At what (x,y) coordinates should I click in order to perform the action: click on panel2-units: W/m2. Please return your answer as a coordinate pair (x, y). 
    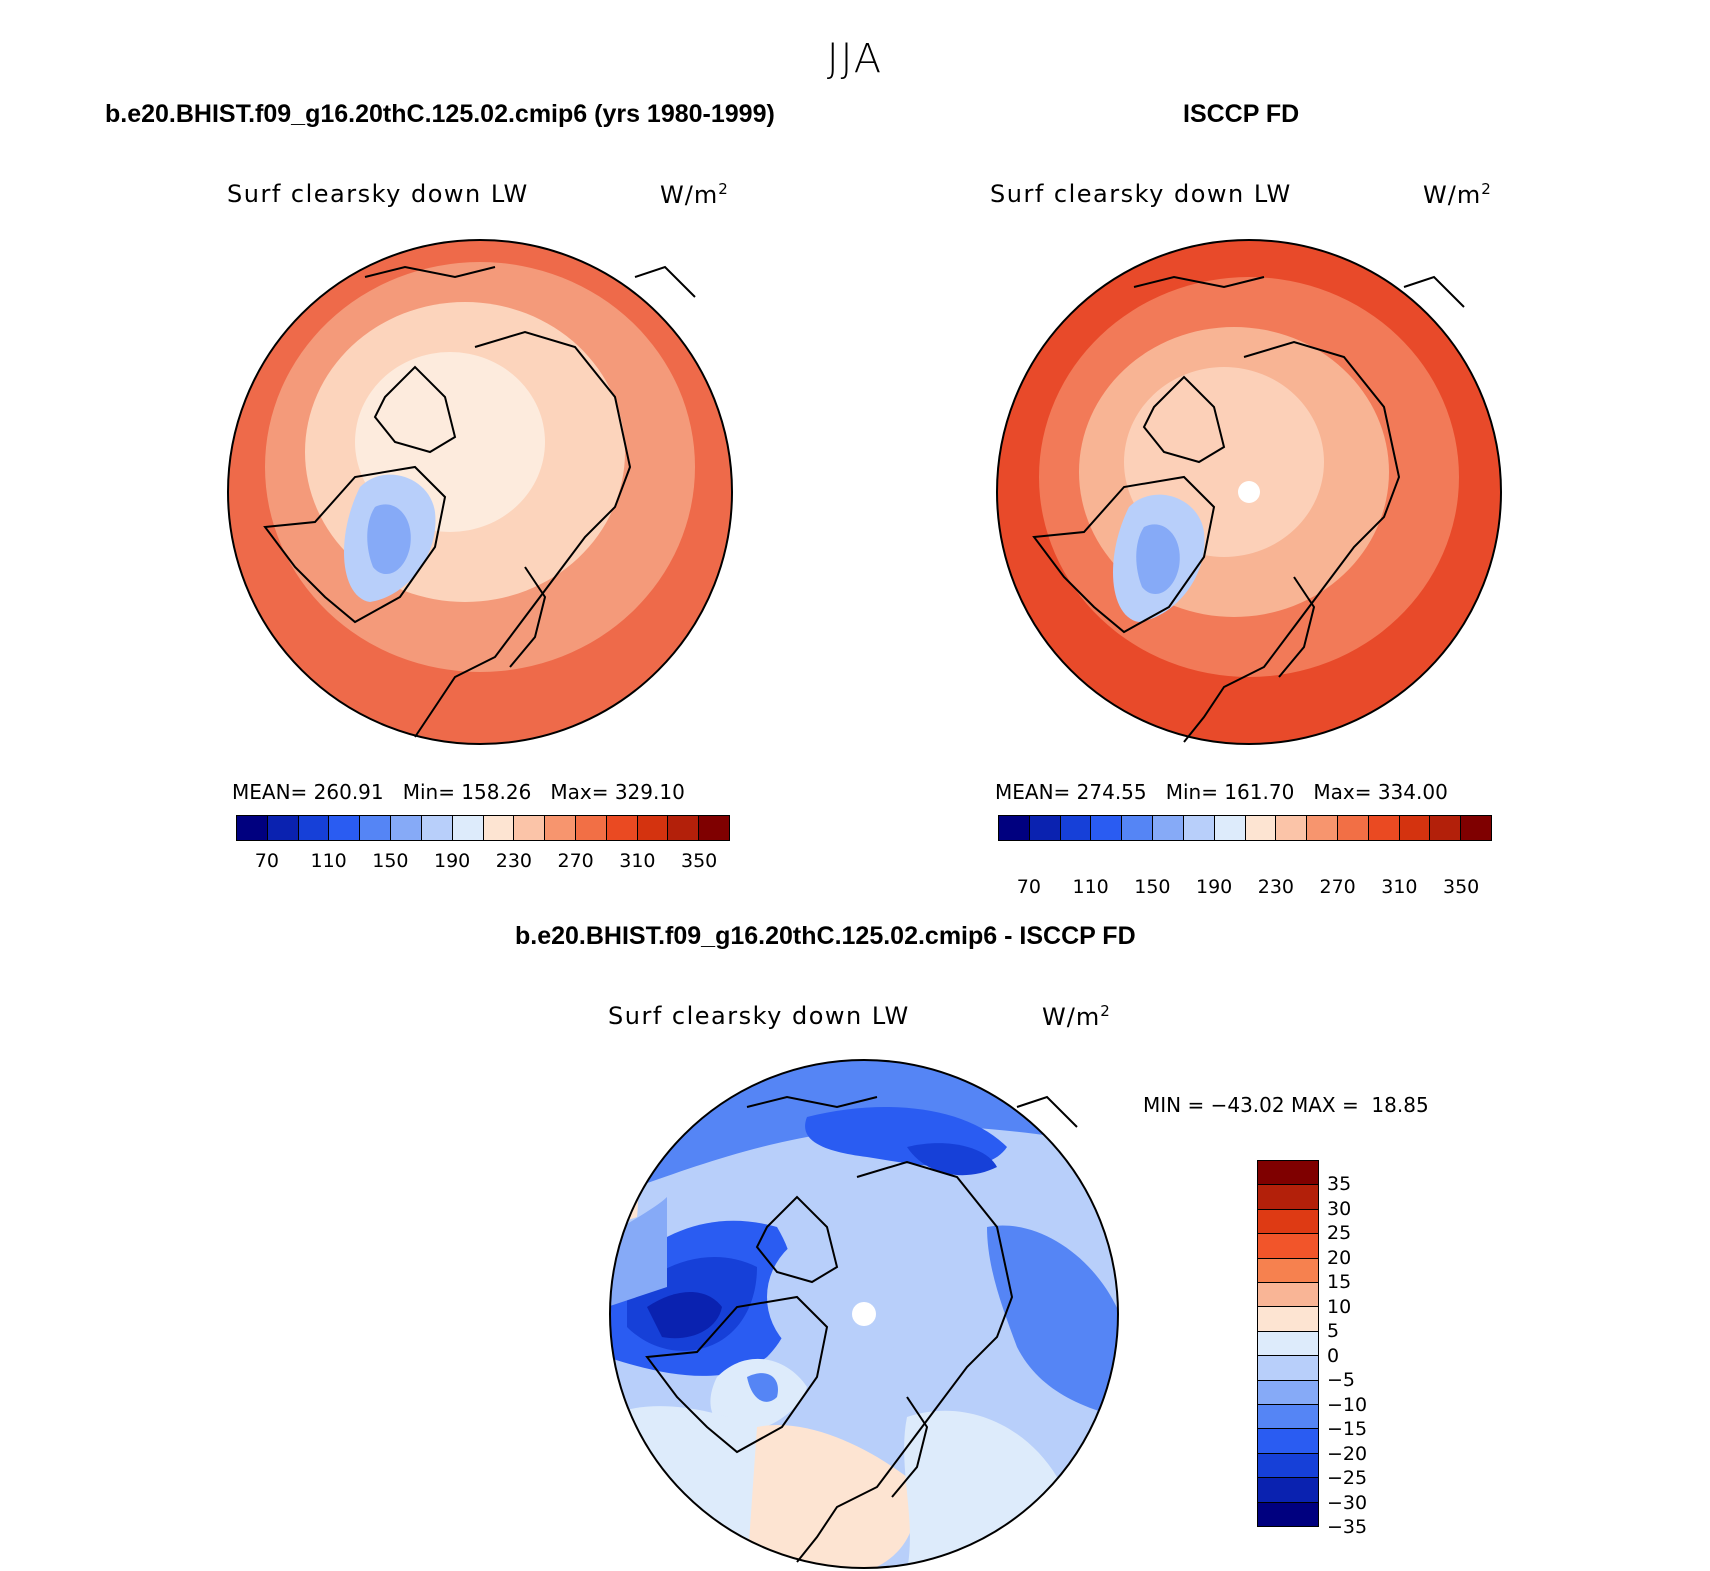
    Looking at the image, I should click on (1457, 194).